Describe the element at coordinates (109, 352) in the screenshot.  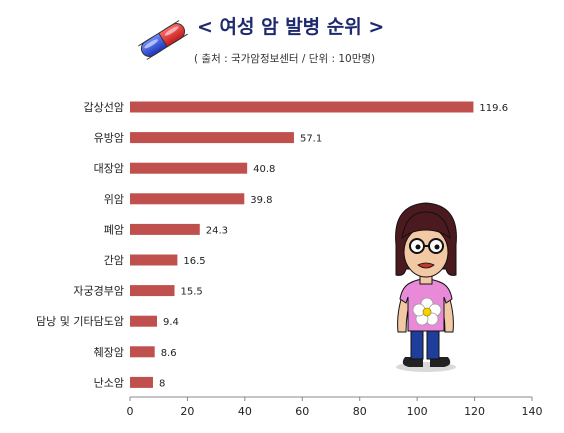
I see `category-label: 췌장암` at that location.